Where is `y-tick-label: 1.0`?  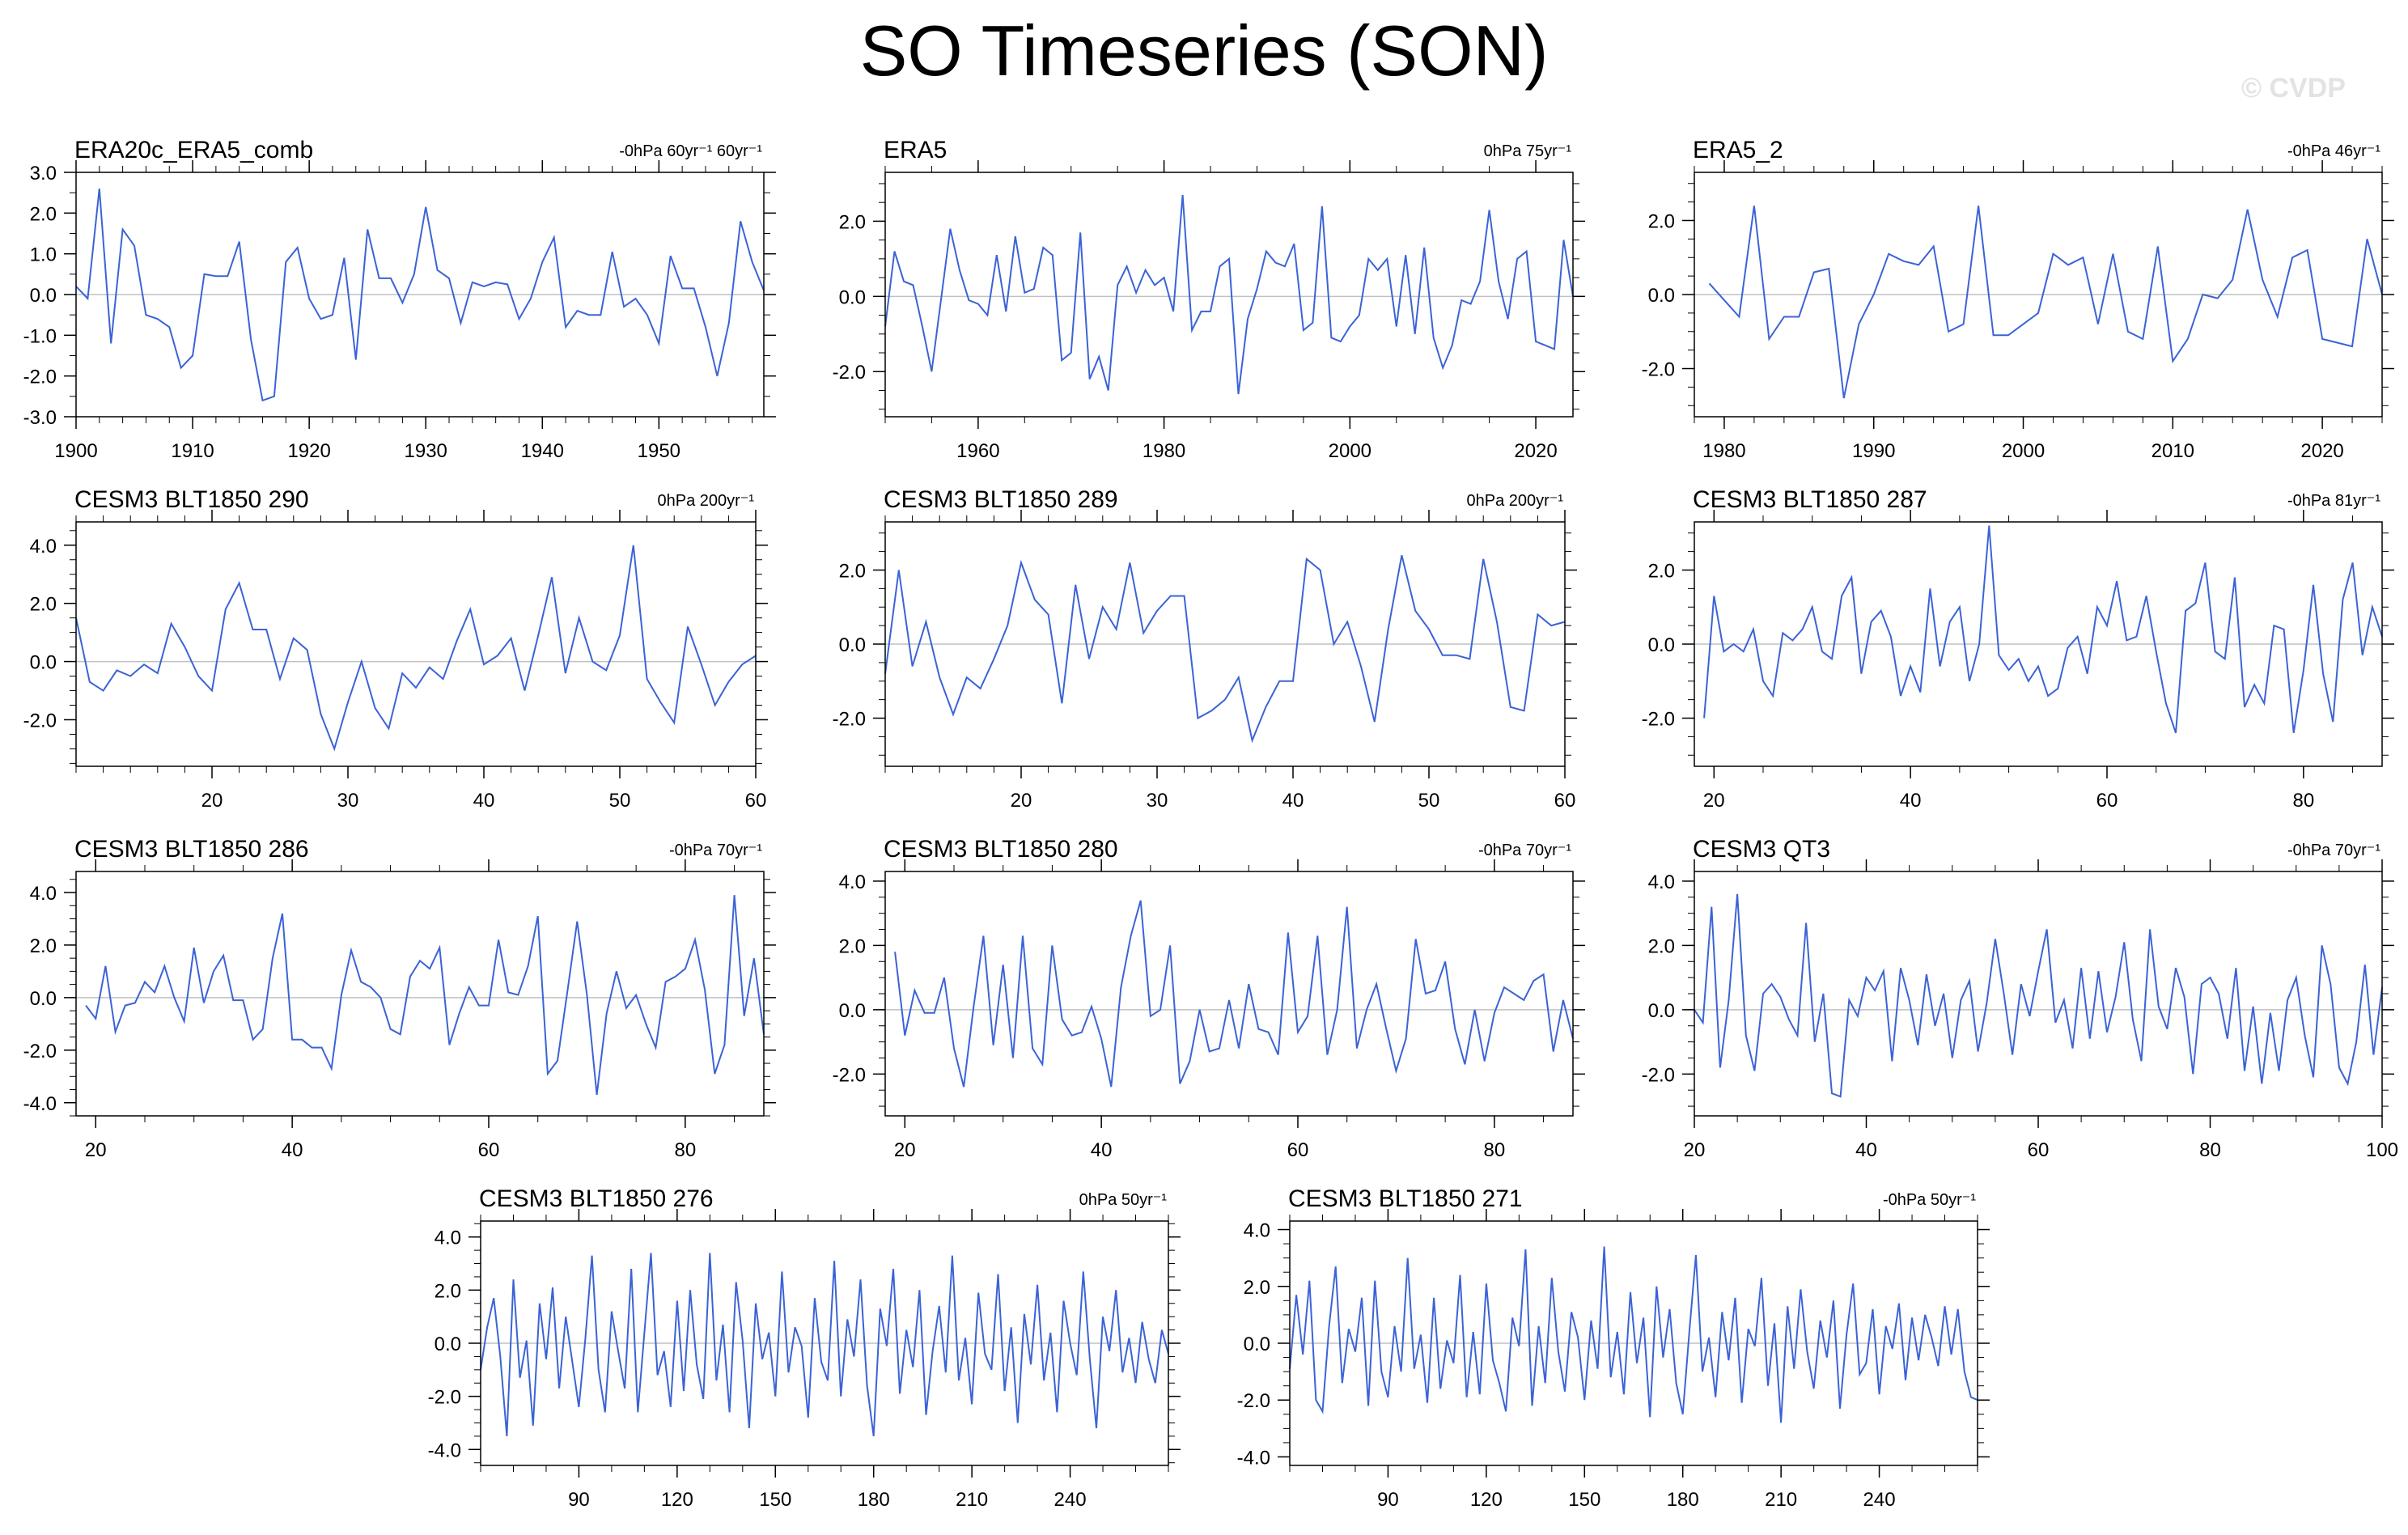 y-tick-label: 1.0 is located at coordinates (43, 255).